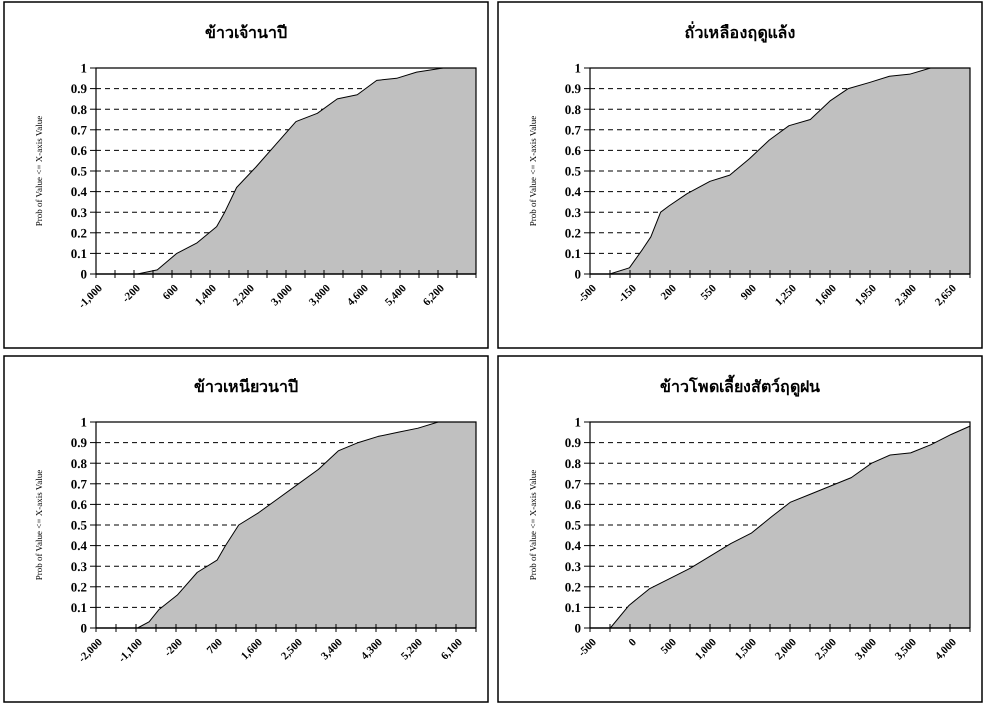  I want to click on x-tick-label: 550, so click(709, 292).